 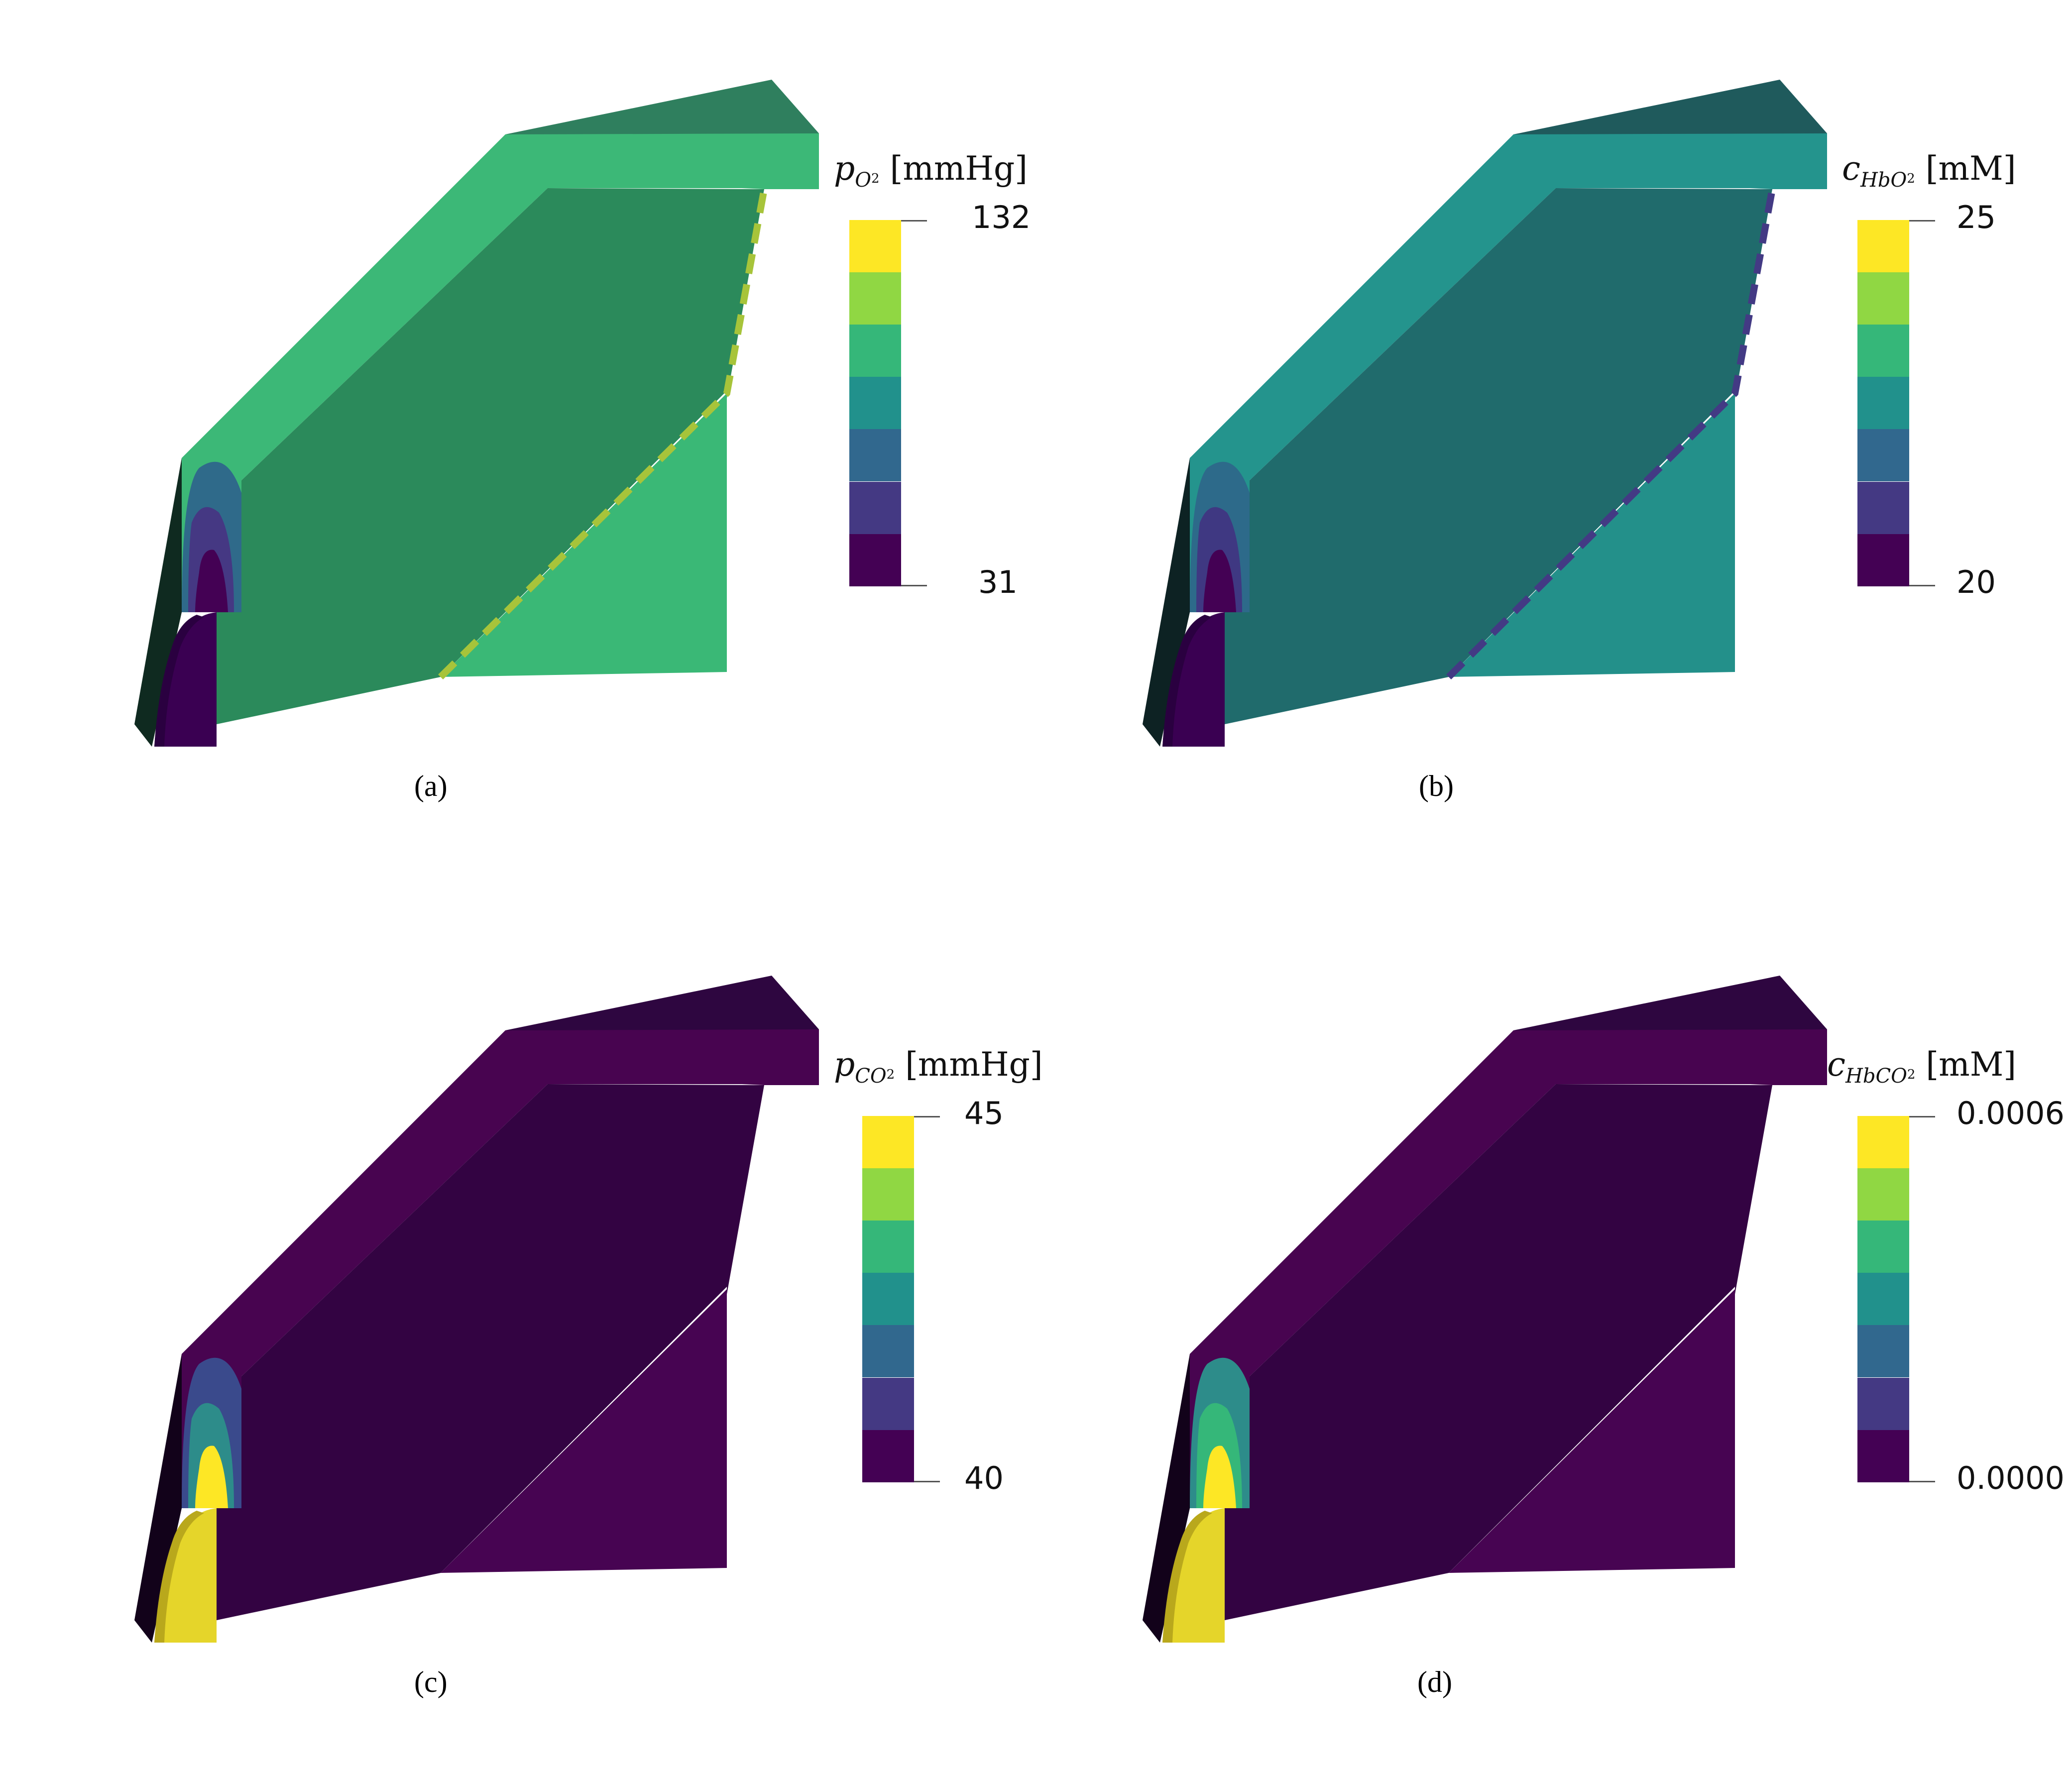 I want to click on render-geometry-c, so click(x=476, y=1309).